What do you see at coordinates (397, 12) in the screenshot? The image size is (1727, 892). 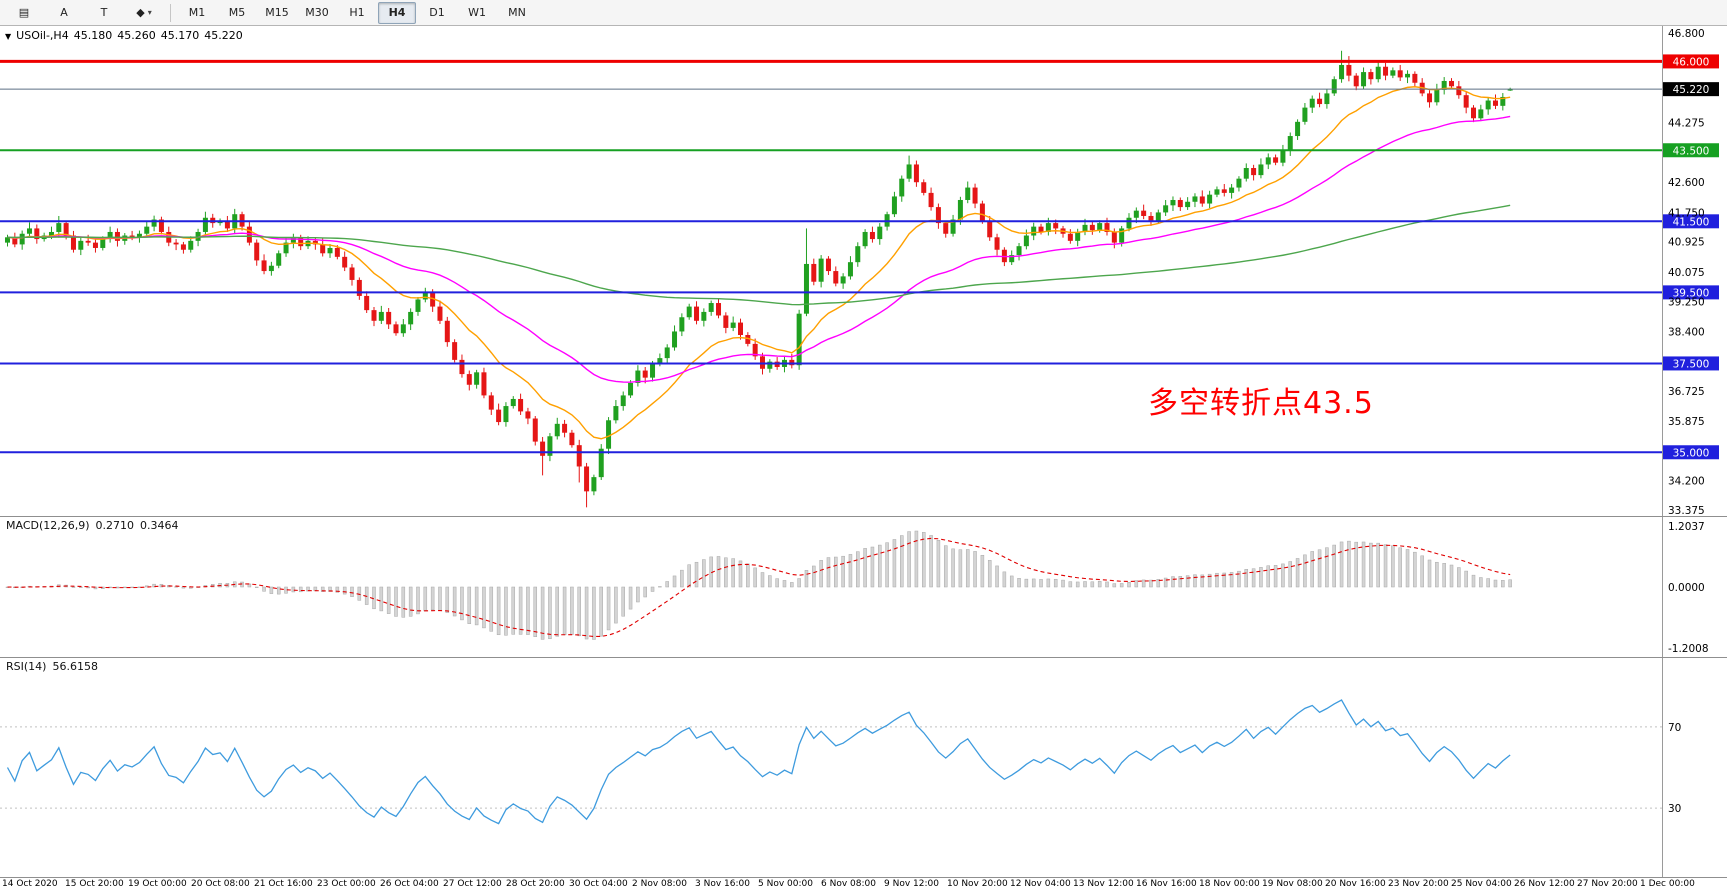 I see `timeframe-button-h4: H4` at bounding box center [397, 12].